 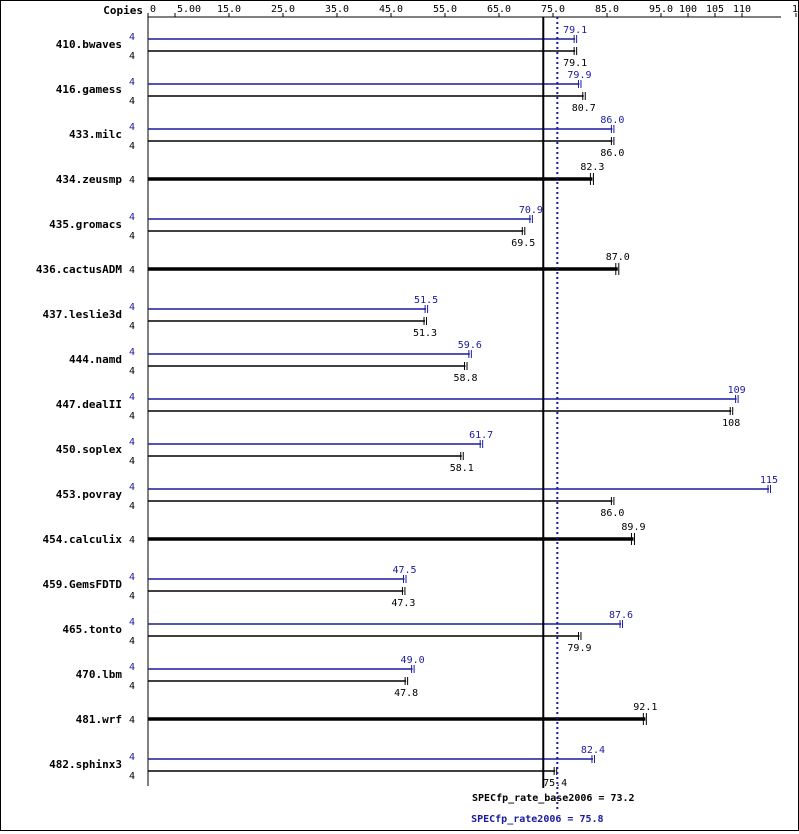 I want to click on base-value-label: 79.9, so click(x=579, y=648).